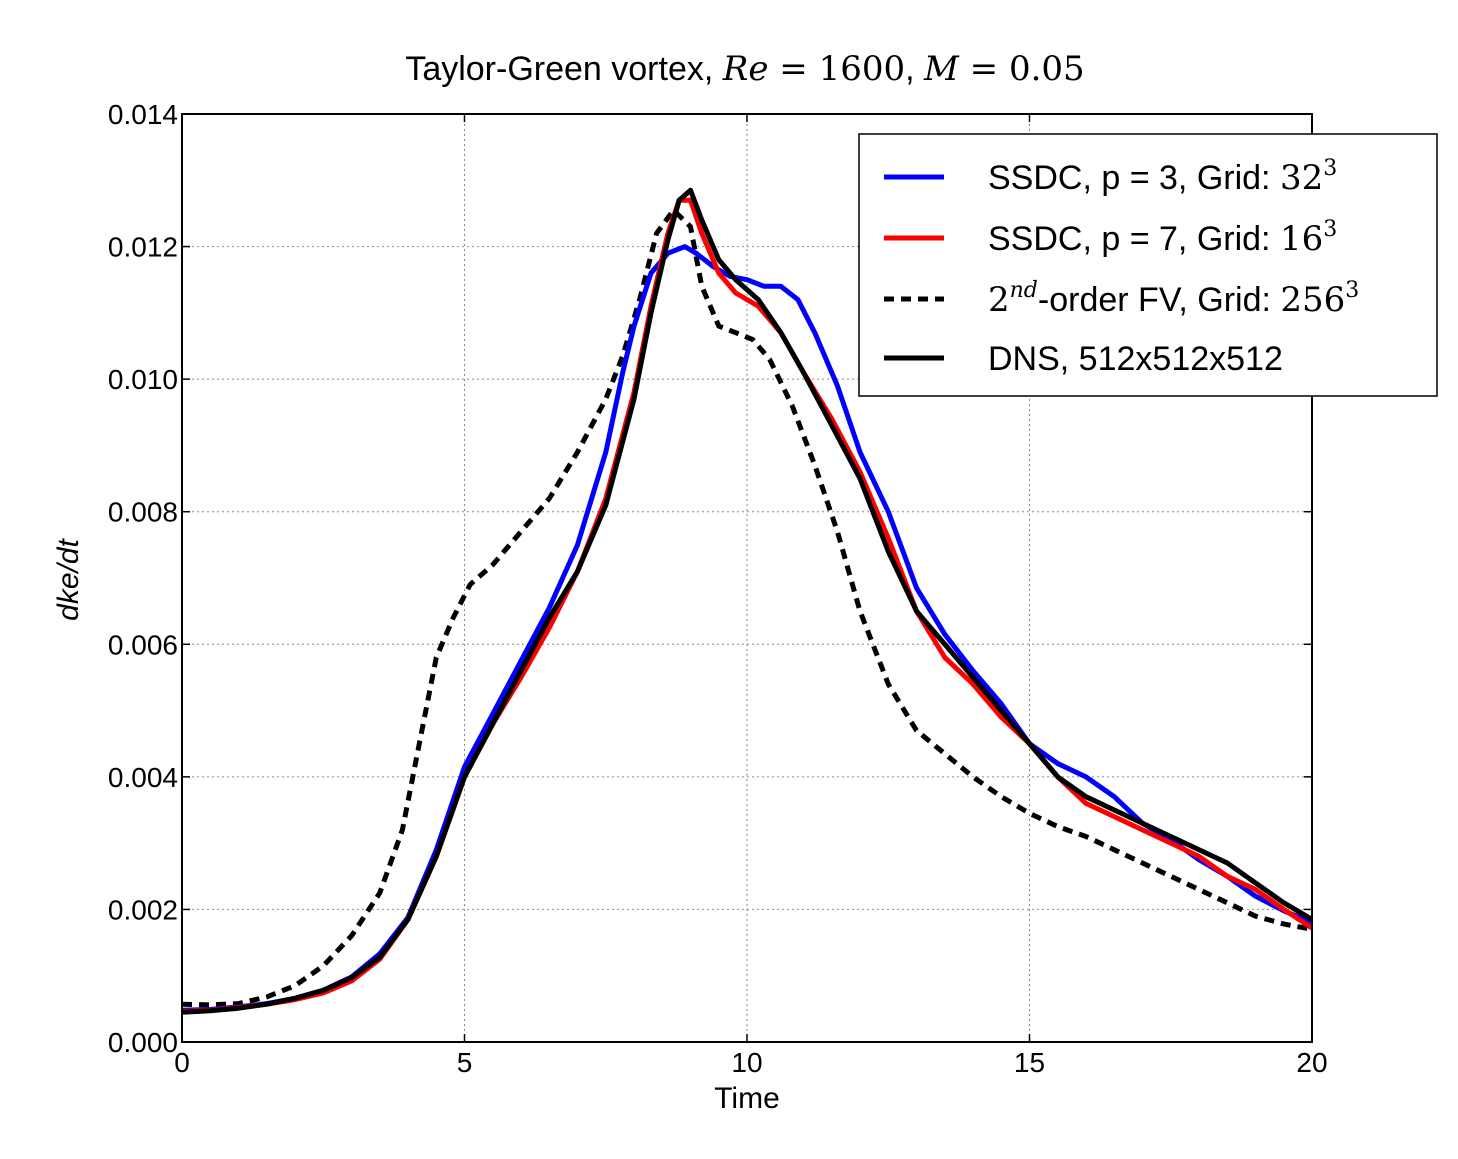 The image size is (1458, 1159). Describe the element at coordinates (143, 909) in the screenshot. I see `y-tick-label: 0.002` at that location.